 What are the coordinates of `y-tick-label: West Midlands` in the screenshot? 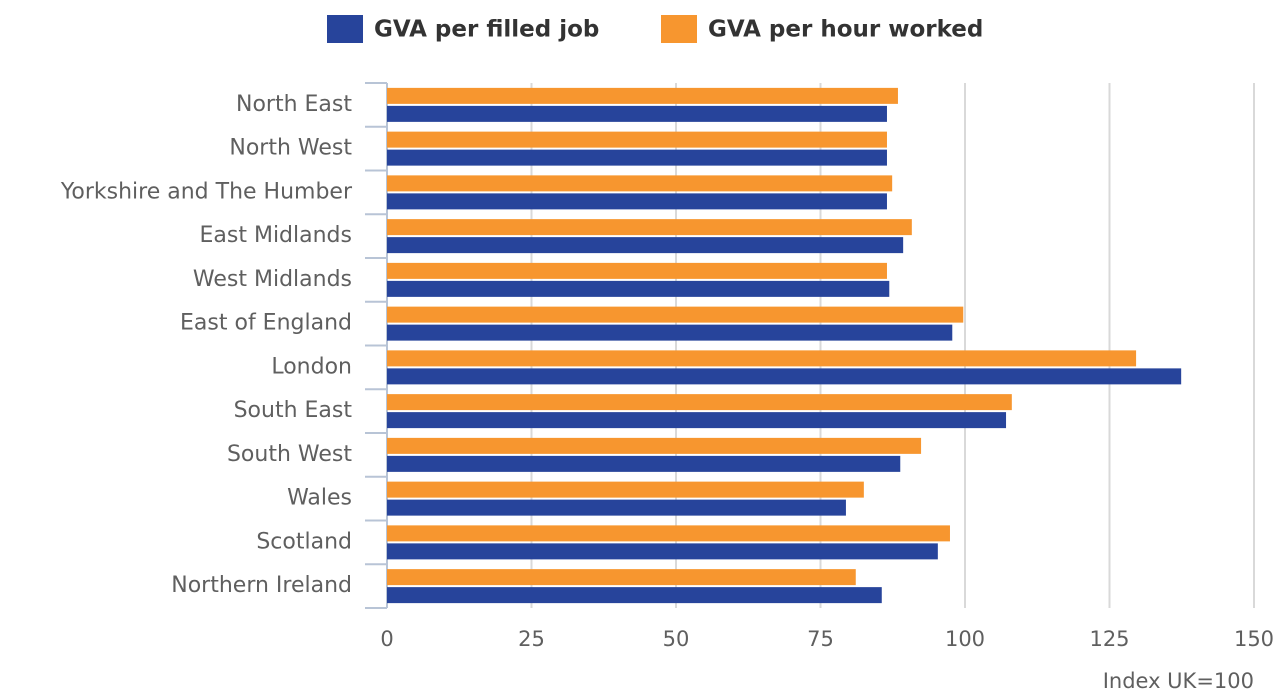 It's located at (272, 279).